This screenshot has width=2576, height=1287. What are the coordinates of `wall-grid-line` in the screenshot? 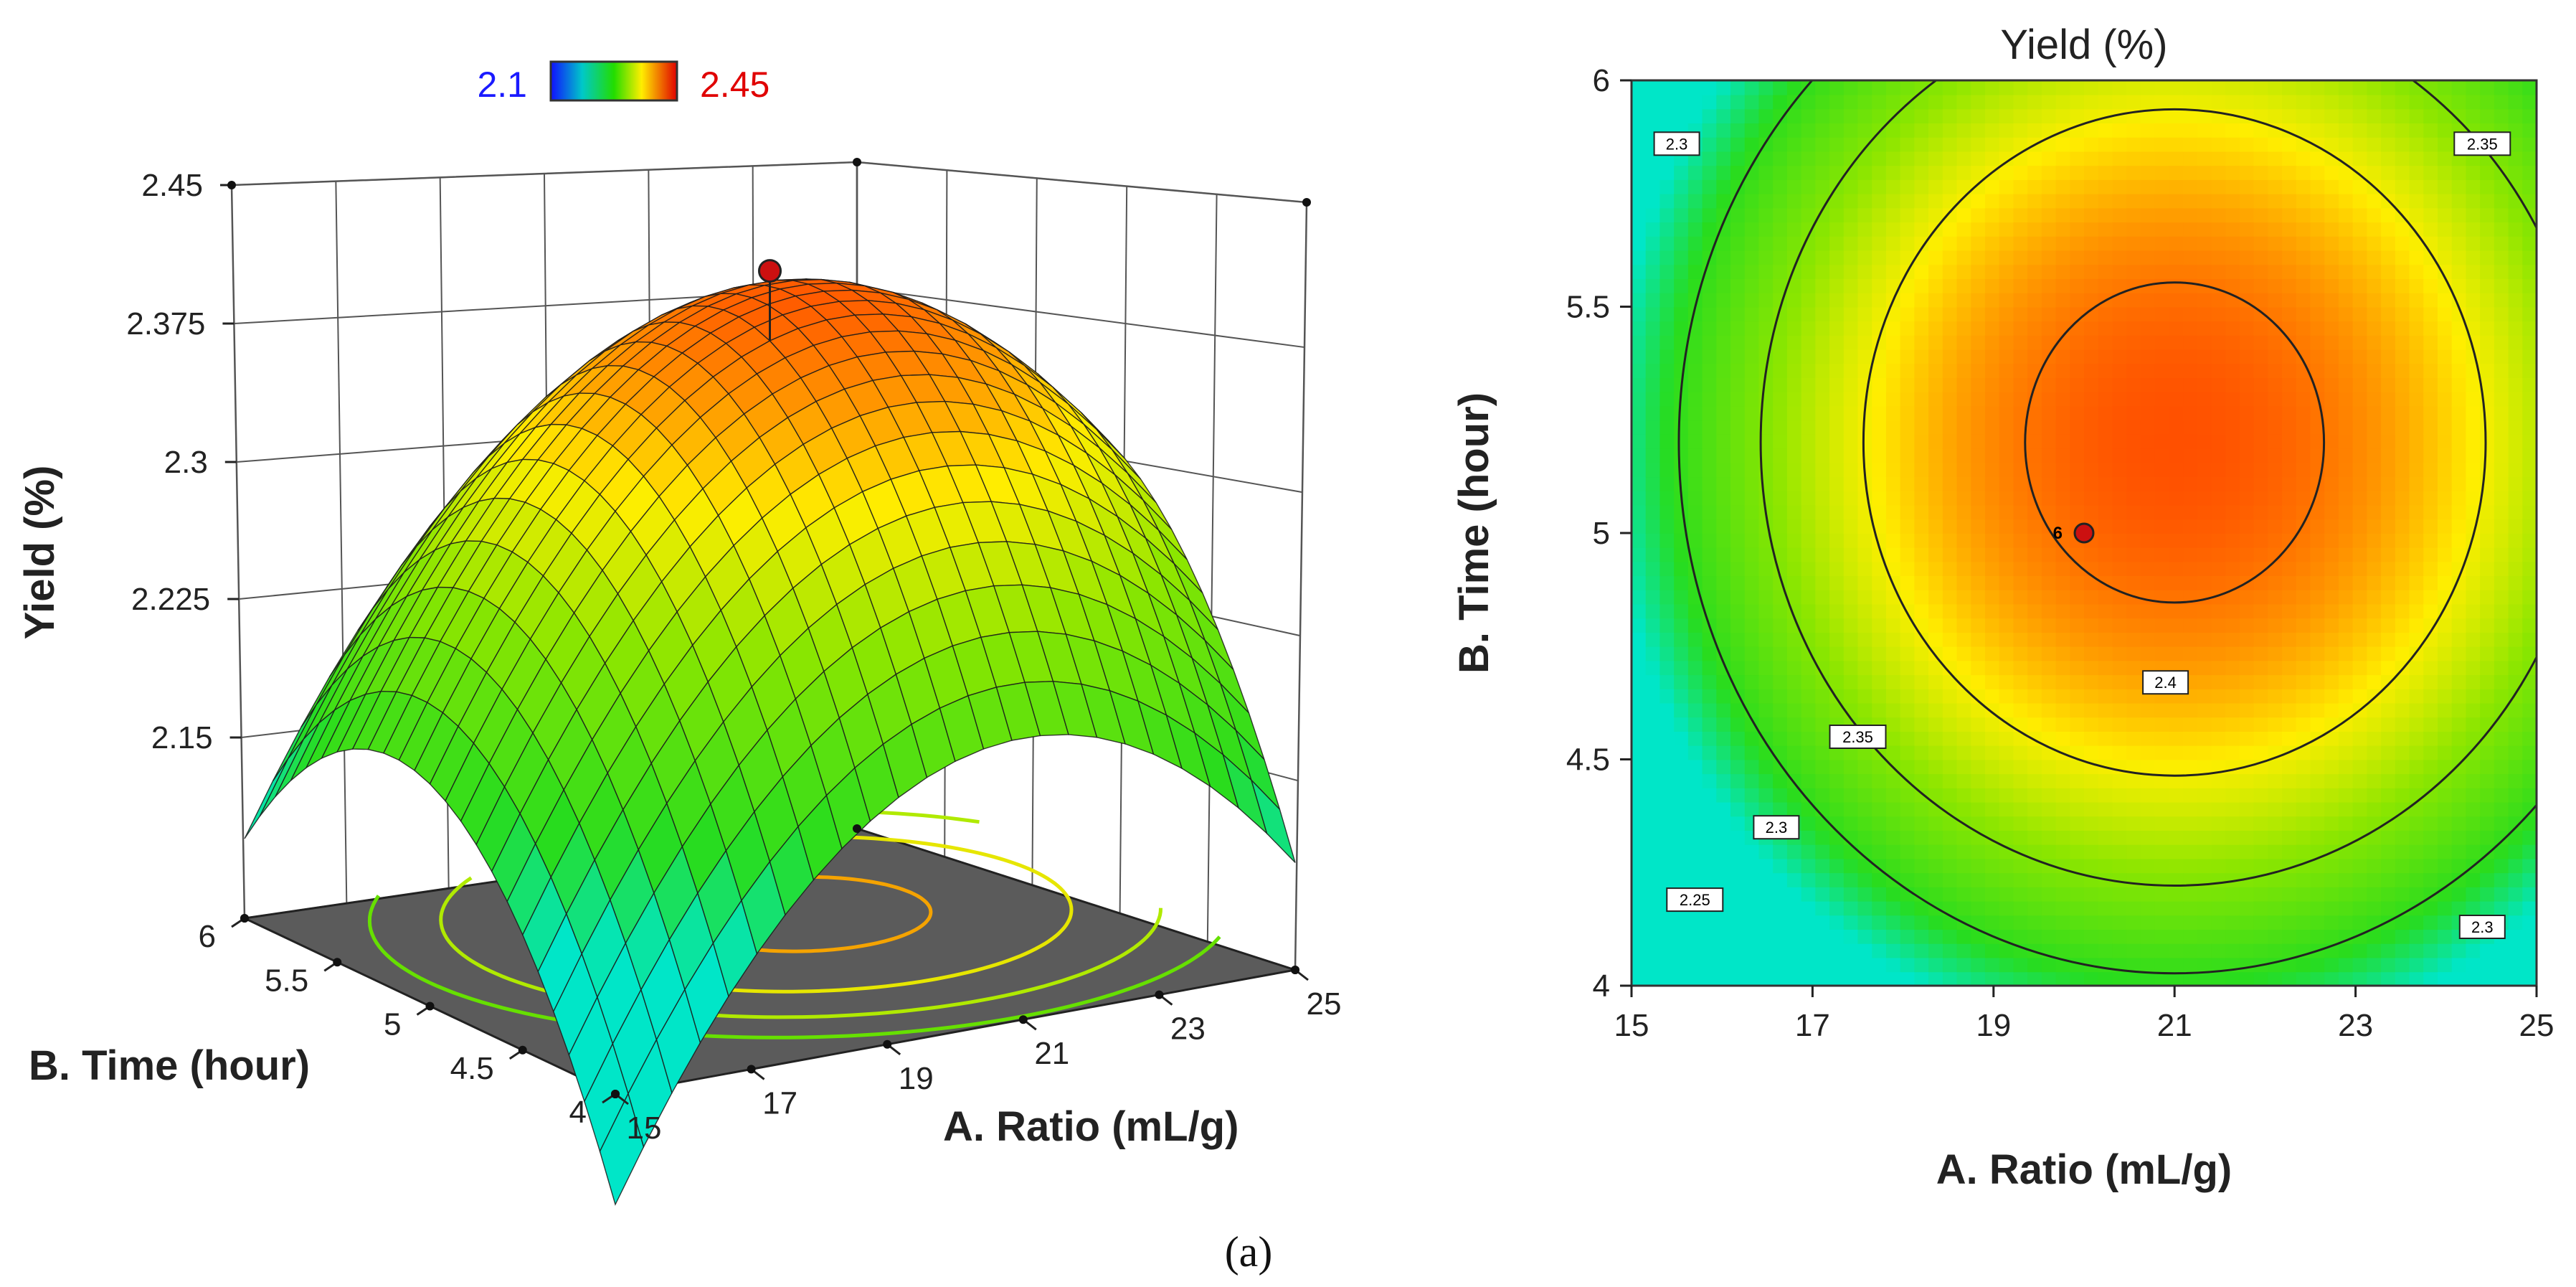 It's located at (341, 542).